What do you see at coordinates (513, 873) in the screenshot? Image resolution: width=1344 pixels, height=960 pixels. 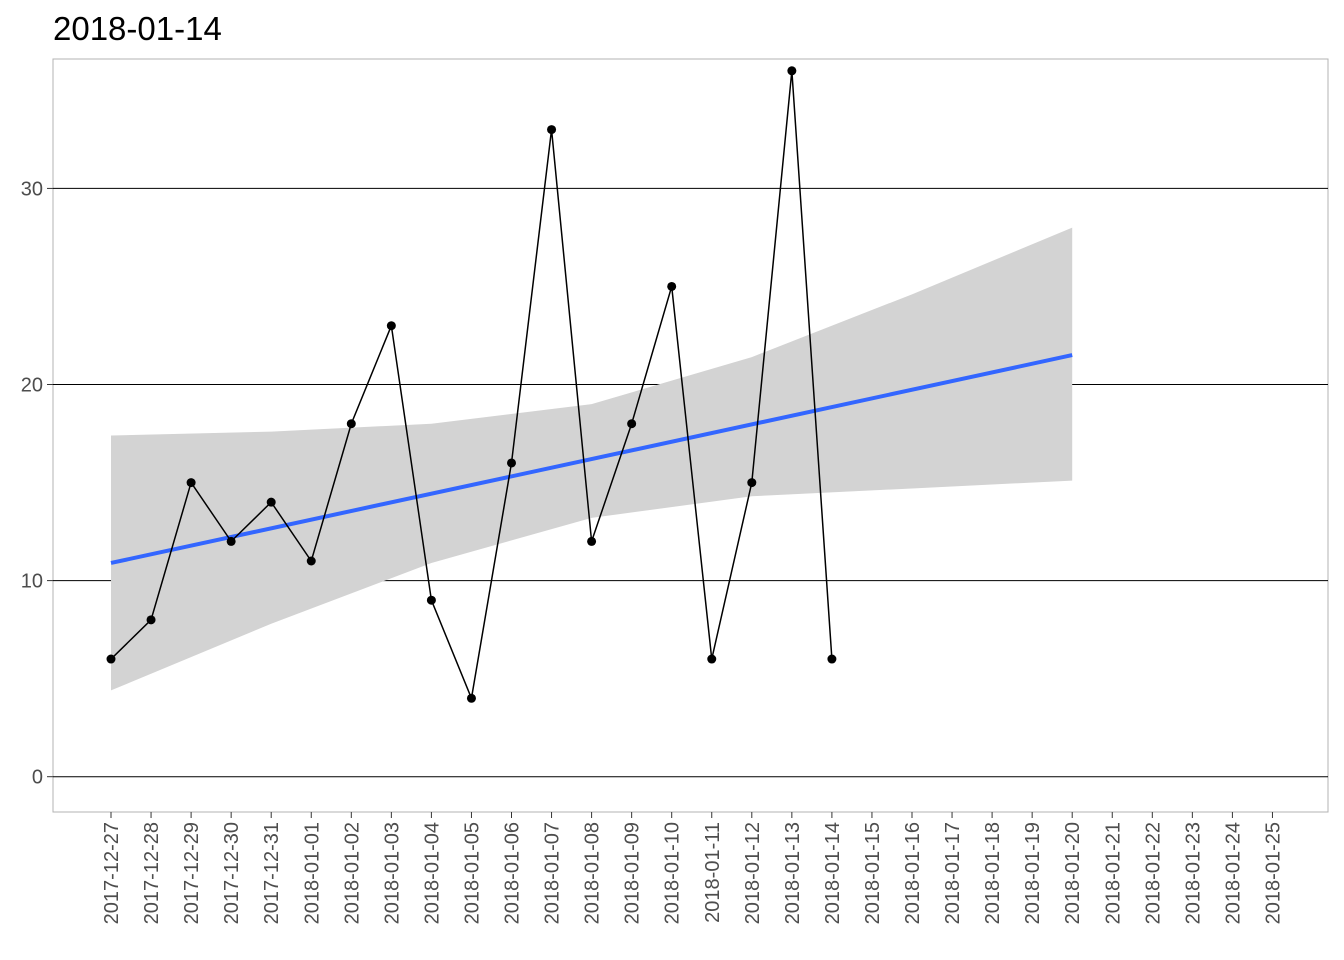 I see `x-tick-label: 2018-01-06` at bounding box center [513, 873].